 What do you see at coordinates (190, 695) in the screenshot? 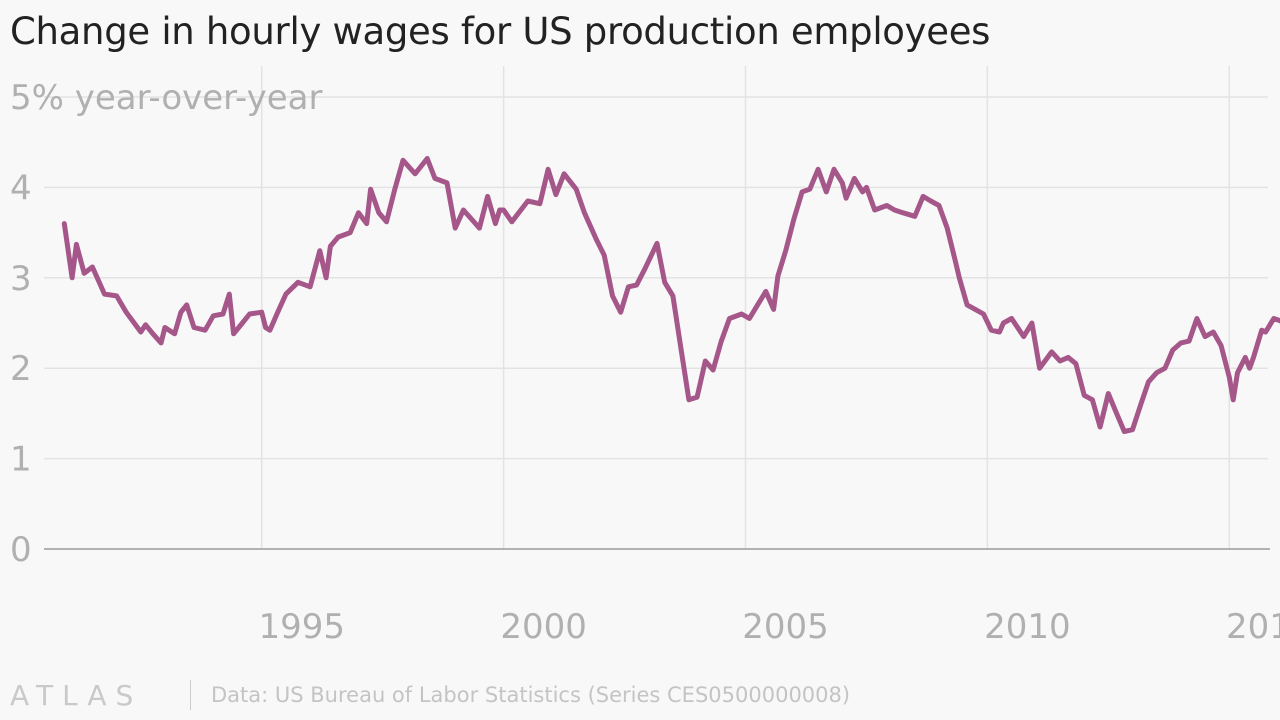
I see `footer-divider` at bounding box center [190, 695].